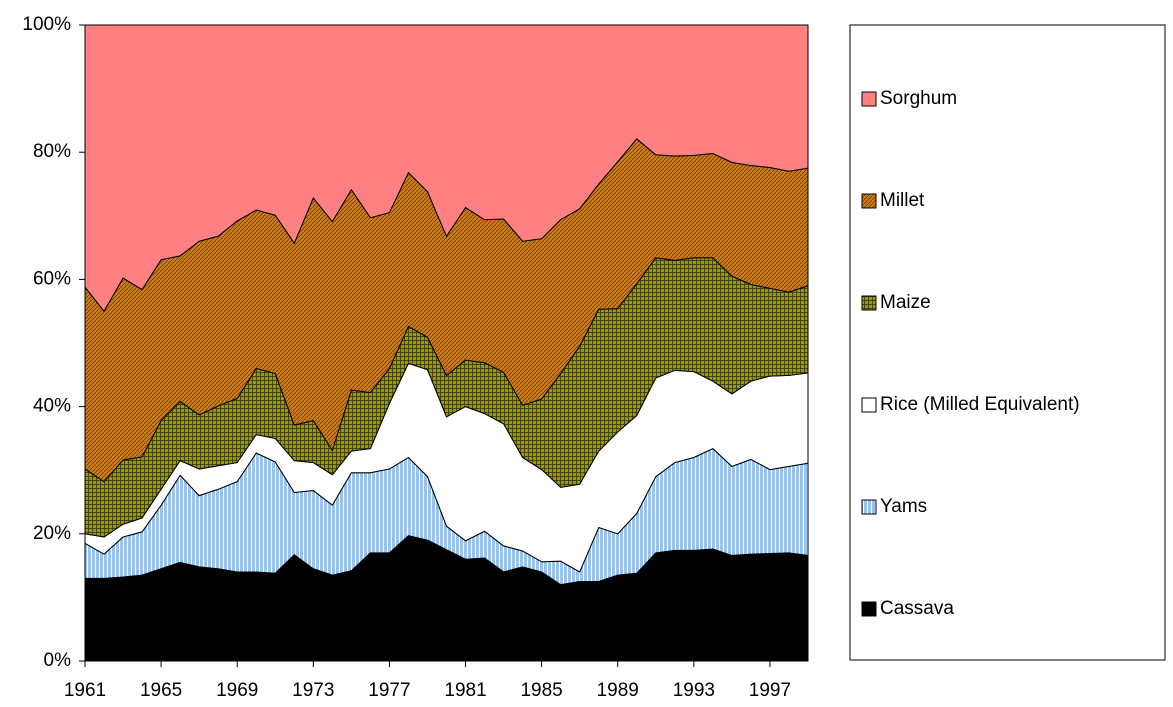 This screenshot has height=707, width=1173. Describe the element at coordinates (770, 690) in the screenshot. I see `x-tick-label: 1997` at that location.